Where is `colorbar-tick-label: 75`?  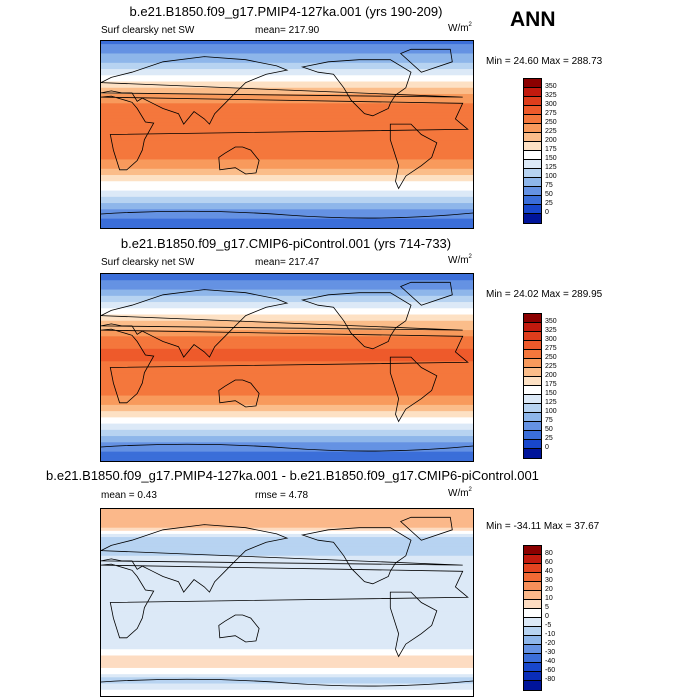
colorbar-tick-label: 75 is located at coordinates (549, 420).